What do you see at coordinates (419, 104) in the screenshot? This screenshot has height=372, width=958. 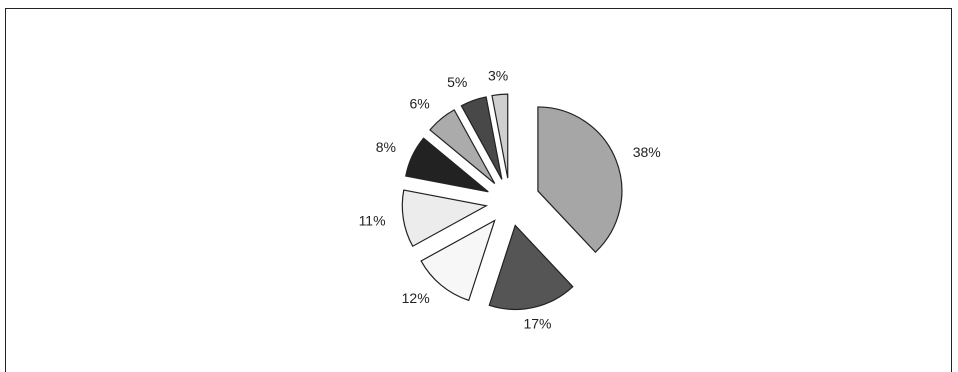 I see `value-label: 6%` at bounding box center [419, 104].